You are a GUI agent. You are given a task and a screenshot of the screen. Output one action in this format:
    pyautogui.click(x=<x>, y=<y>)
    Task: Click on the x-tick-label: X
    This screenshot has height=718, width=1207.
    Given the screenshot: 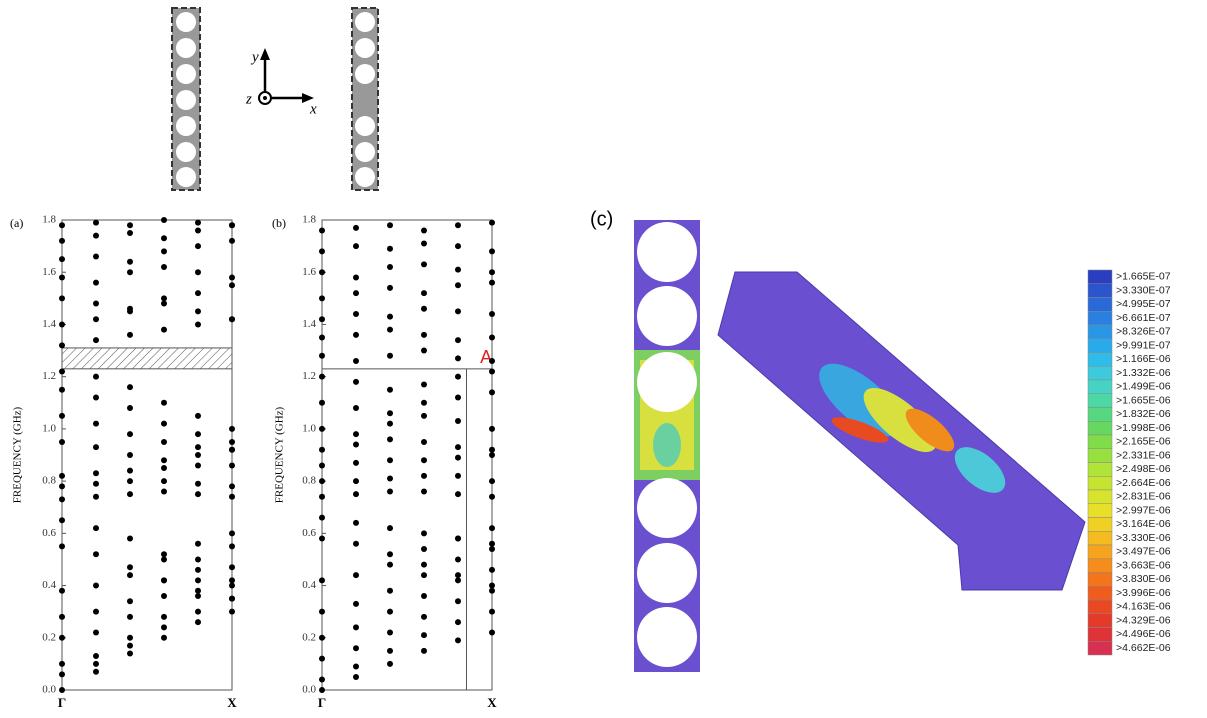 What is the action you would take?
    pyautogui.click(x=232, y=702)
    